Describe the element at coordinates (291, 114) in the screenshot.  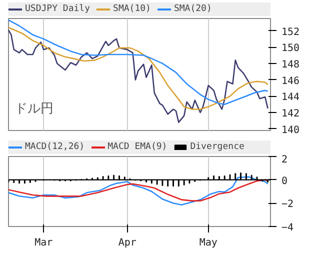
I see `y-tick-label: 142` at that location.